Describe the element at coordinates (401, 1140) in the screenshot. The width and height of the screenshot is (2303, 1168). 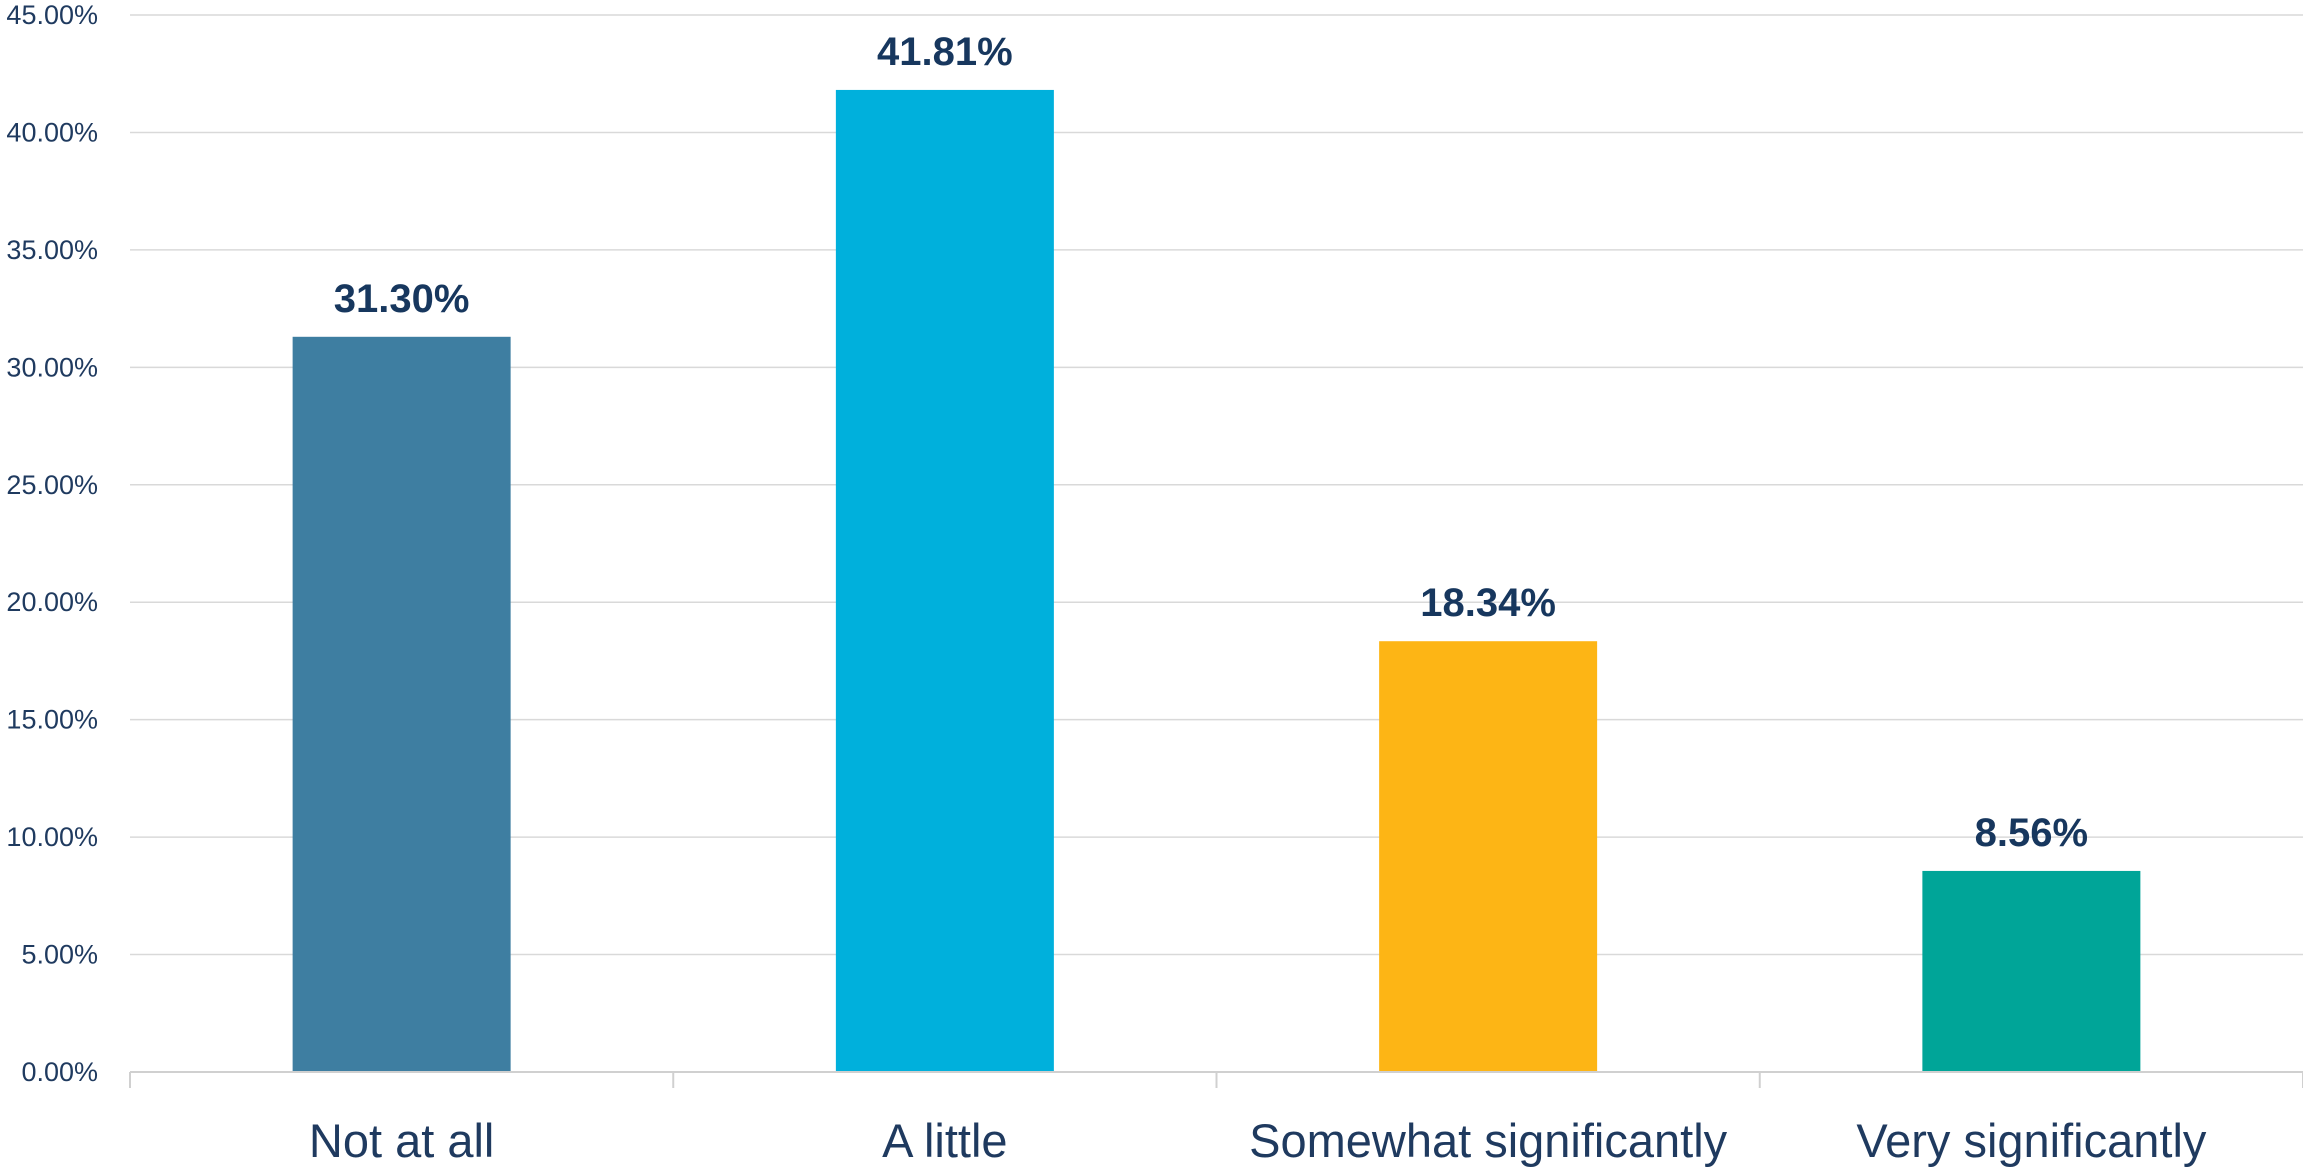
I see `x-tick-label: Not at all` at that location.